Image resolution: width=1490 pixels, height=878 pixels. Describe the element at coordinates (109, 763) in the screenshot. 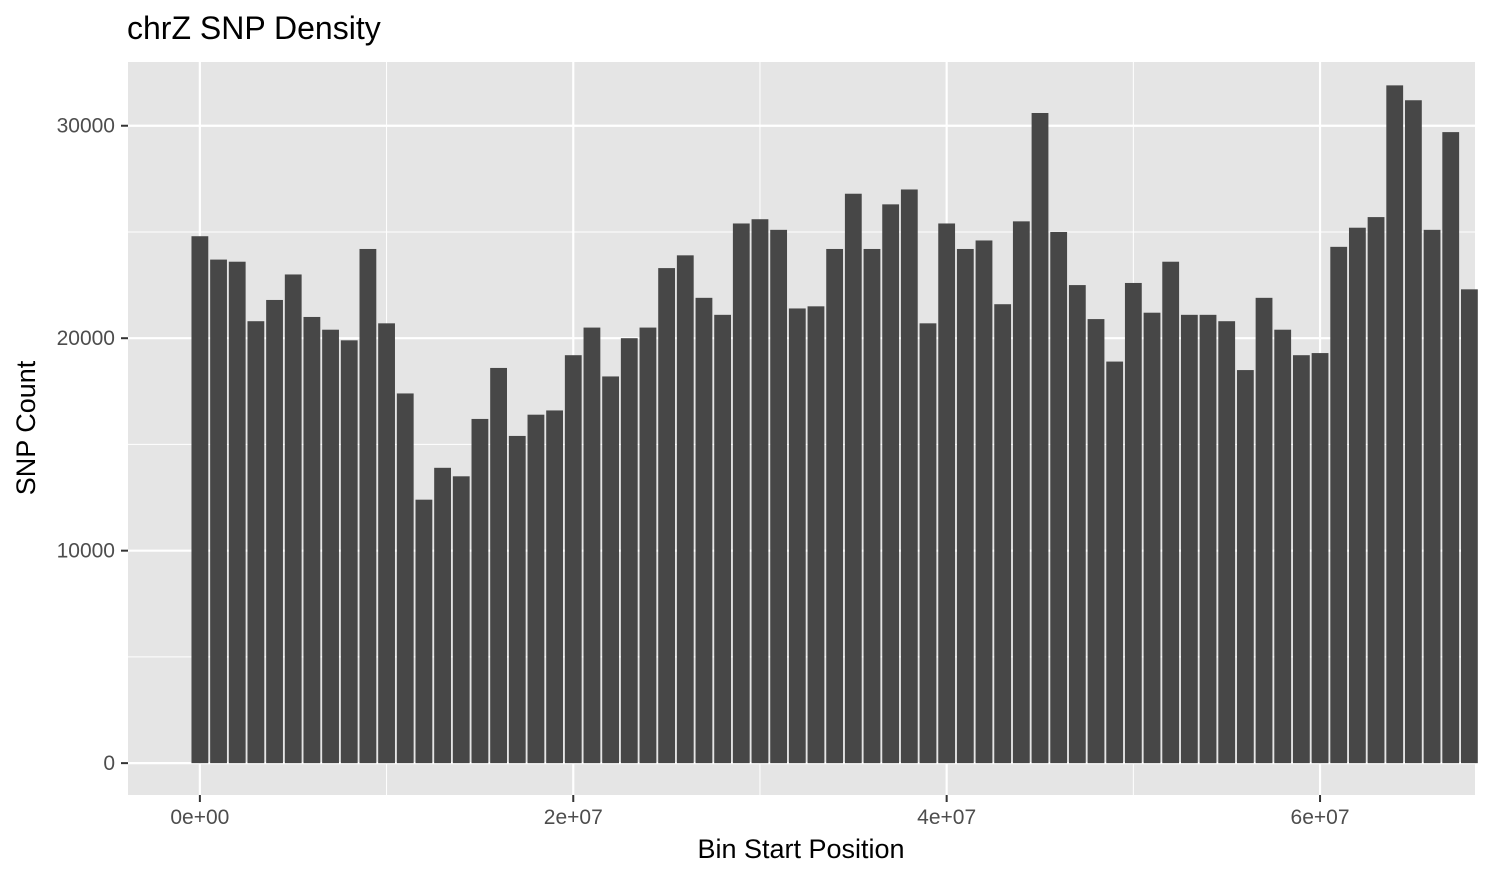

I see `y-tick-label: 0` at that location.